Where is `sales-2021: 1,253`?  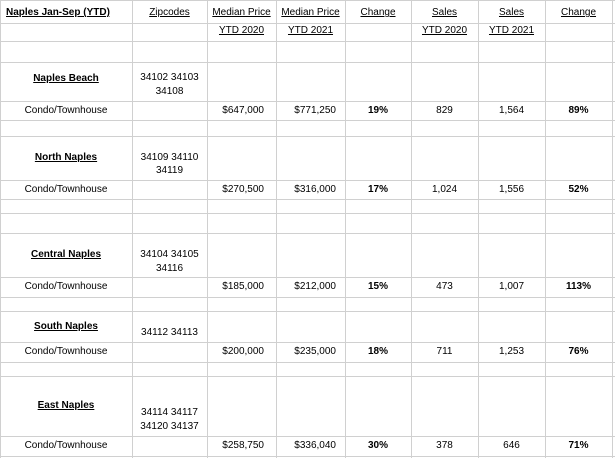
sales-2021: 1,253 is located at coordinates (511, 351).